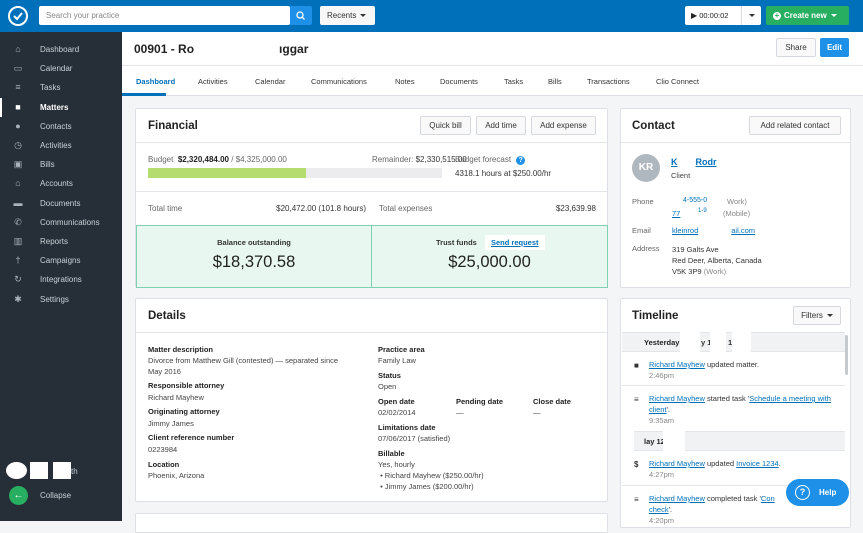  What do you see at coordinates (254, 262) in the screenshot?
I see `balance-value: $18,370.58` at bounding box center [254, 262].